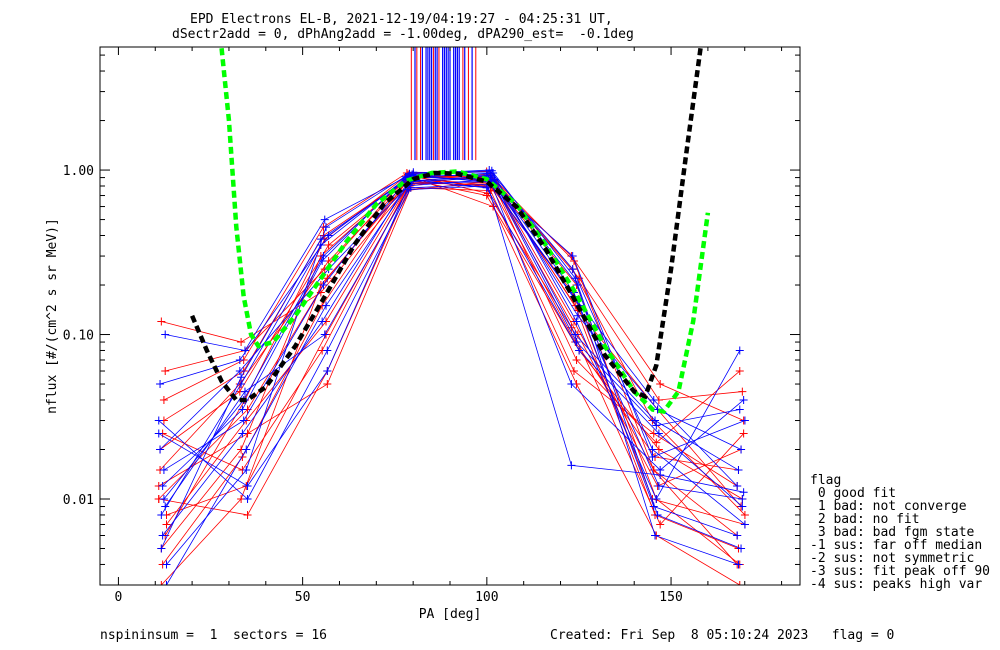 The image size is (1000, 650). What do you see at coordinates (52, 316) in the screenshot?
I see `y-axis-label: nflux [#/(cm^2 s sr MeV)]` at bounding box center [52, 316].